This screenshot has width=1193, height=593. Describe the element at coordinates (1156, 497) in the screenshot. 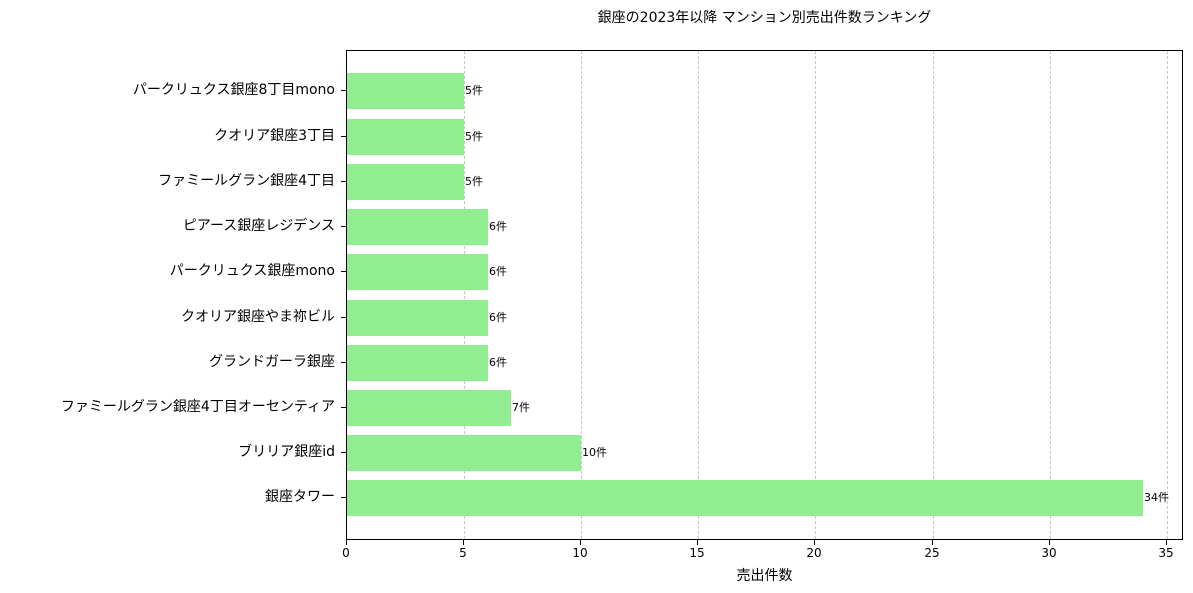

I see `bar-value-label: 34件` at that location.